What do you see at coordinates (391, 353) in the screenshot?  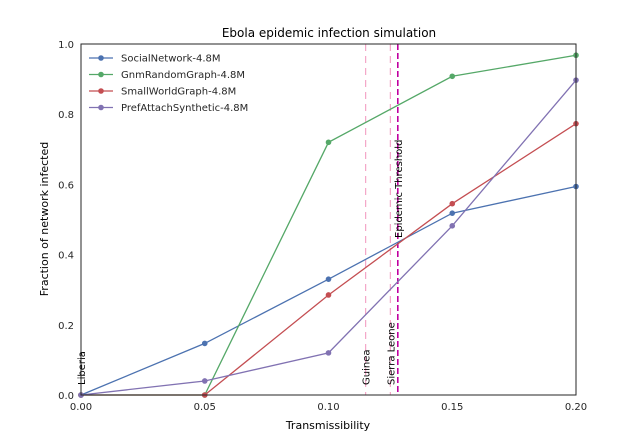 I see `annotation-label-2: Sierra Leone` at bounding box center [391, 353].